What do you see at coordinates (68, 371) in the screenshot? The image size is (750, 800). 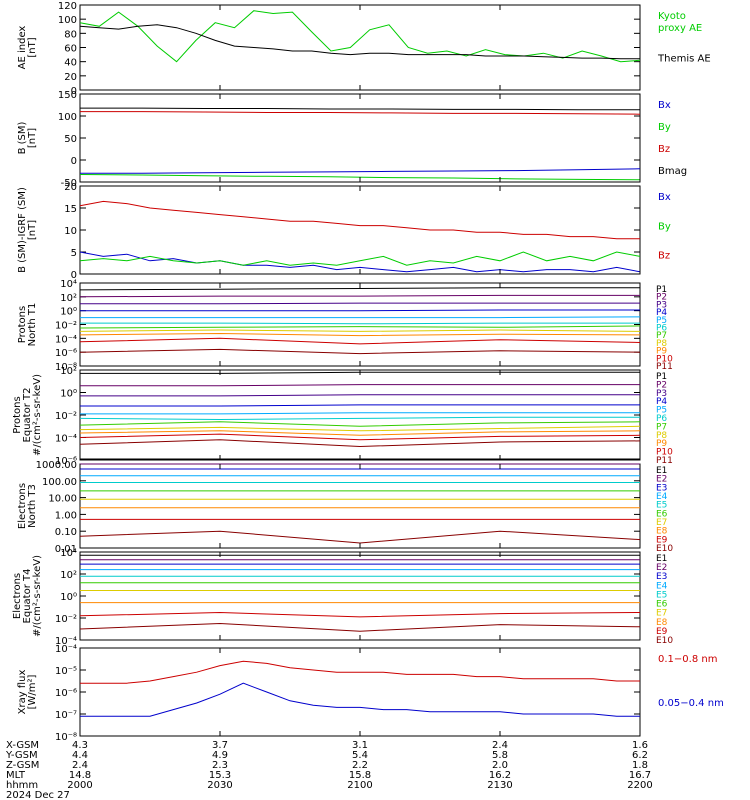 I see `protons_t2-ytick-label: 10²` at bounding box center [68, 371].